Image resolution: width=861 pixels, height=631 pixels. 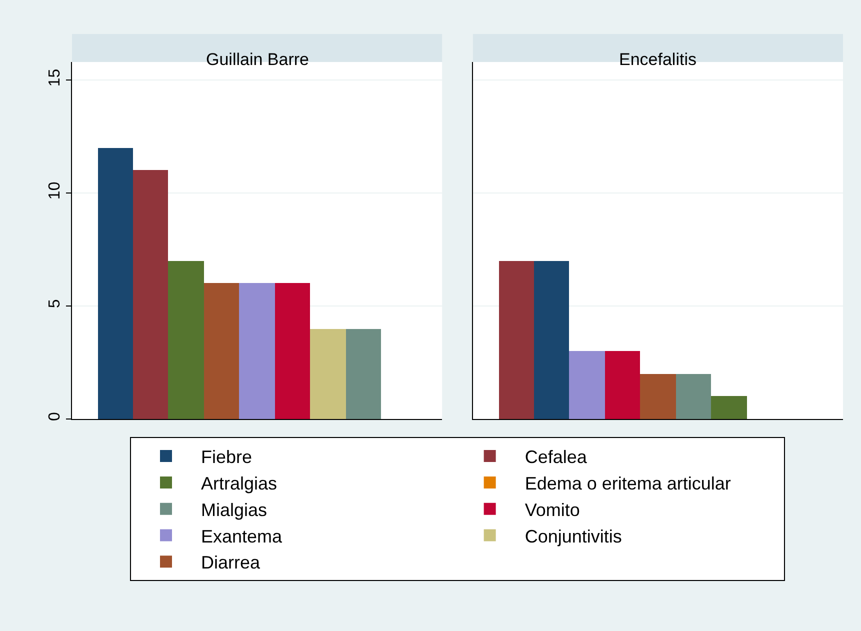 I want to click on y-tick-label: 0, so click(x=55, y=417).